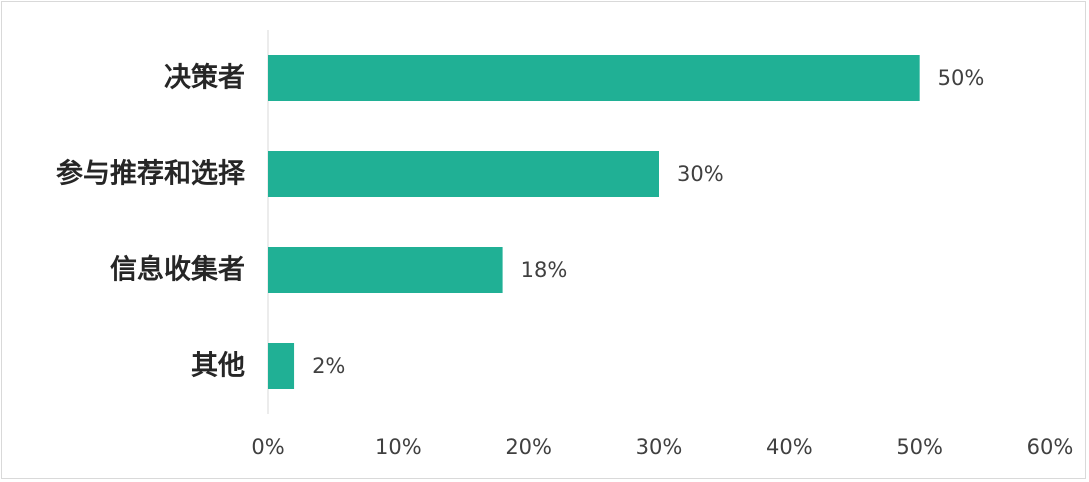 The width and height of the screenshot is (1089, 482). Describe the element at coordinates (218, 366) in the screenshot. I see `category-label: 其他` at that location.